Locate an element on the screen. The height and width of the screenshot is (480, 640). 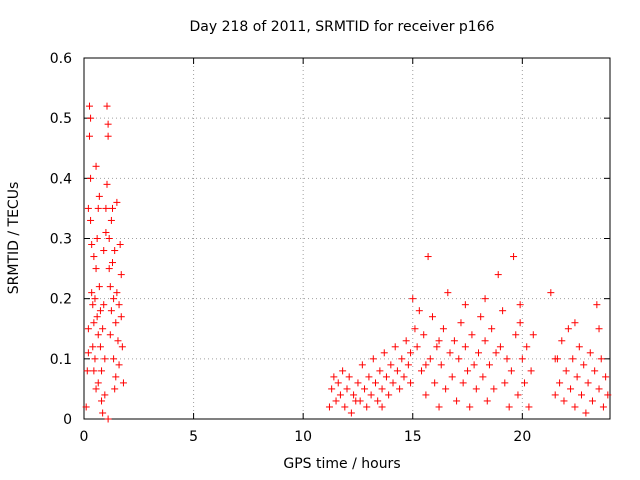
x-tick-label: 5 is located at coordinates (193, 437).